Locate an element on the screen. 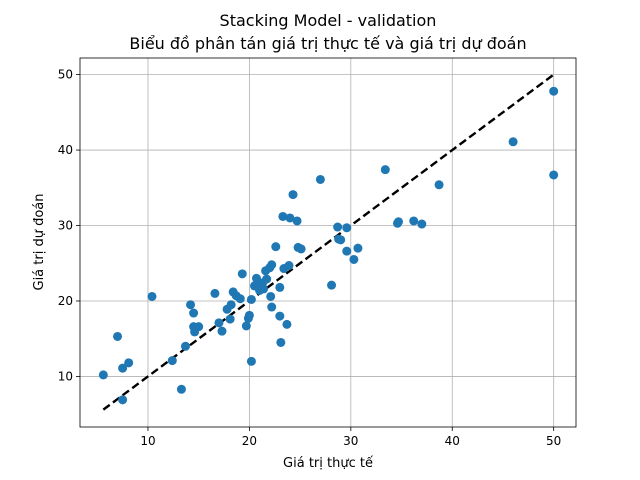 Image resolution: width=640 pixels, height=480 pixels. y-tick-label: 40 is located at coordinates (65, 150).